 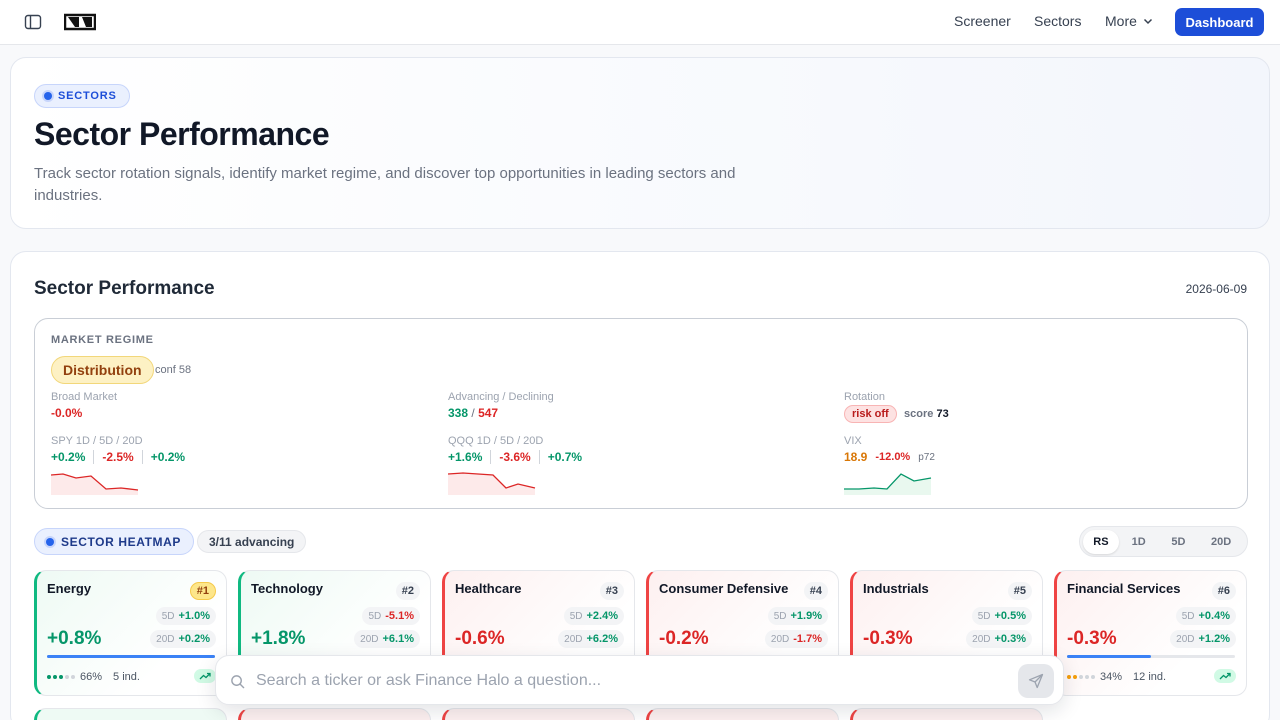 I want to click on vix-sparkline, so click(x=888, y=484).